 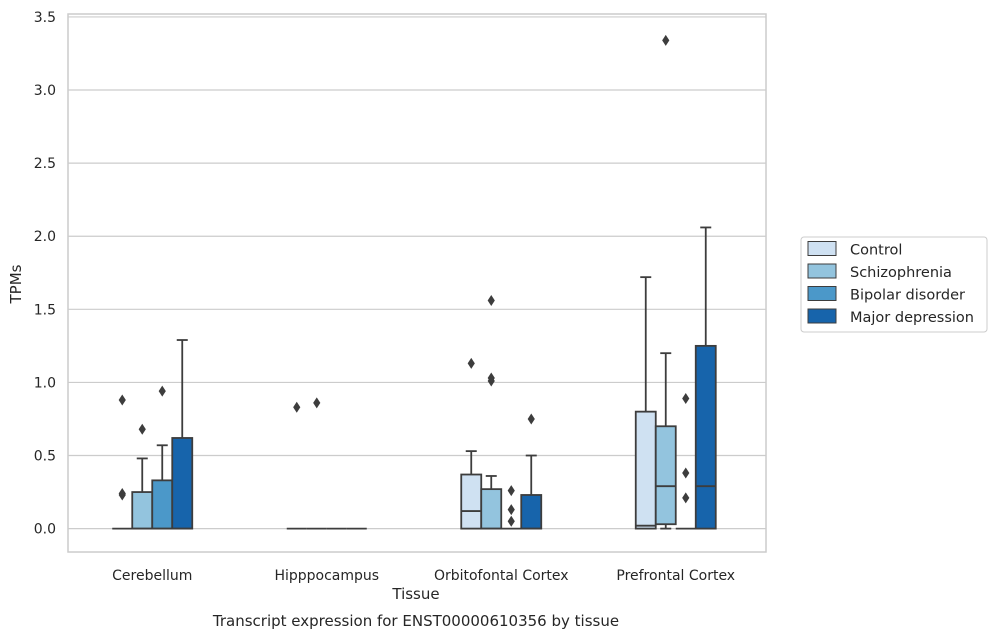 What do you see at coordinates (45, 274) in the screenshot?
I see `y-tick-labels: 0.0 0.5 1.0 1.5 2.0 2.5 3.0 3.5` at bounding box center [45, 274].